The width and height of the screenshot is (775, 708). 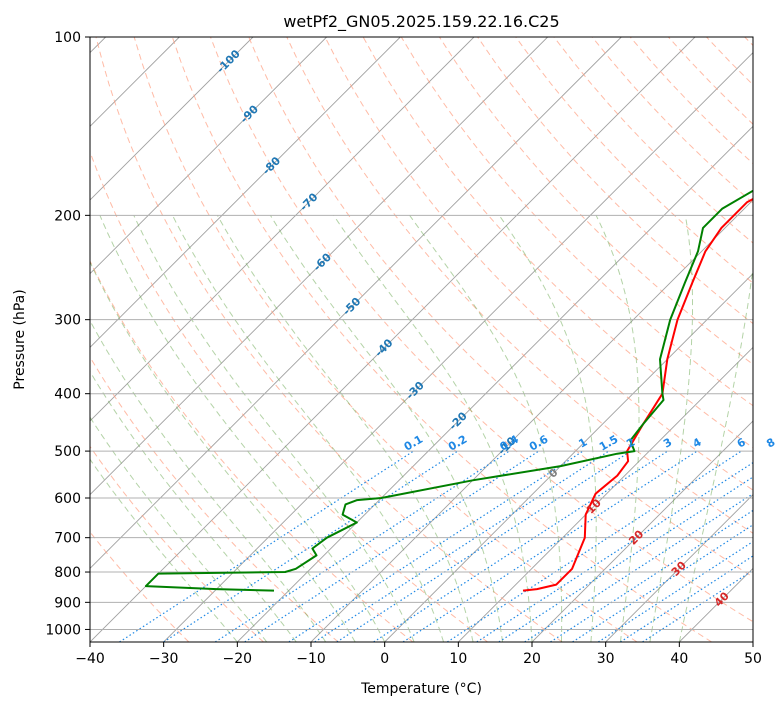 What do you see at coordinates (311, 659) in the screenshot?
I see `x-tick-label: −10` at bounding box center [311, 659].